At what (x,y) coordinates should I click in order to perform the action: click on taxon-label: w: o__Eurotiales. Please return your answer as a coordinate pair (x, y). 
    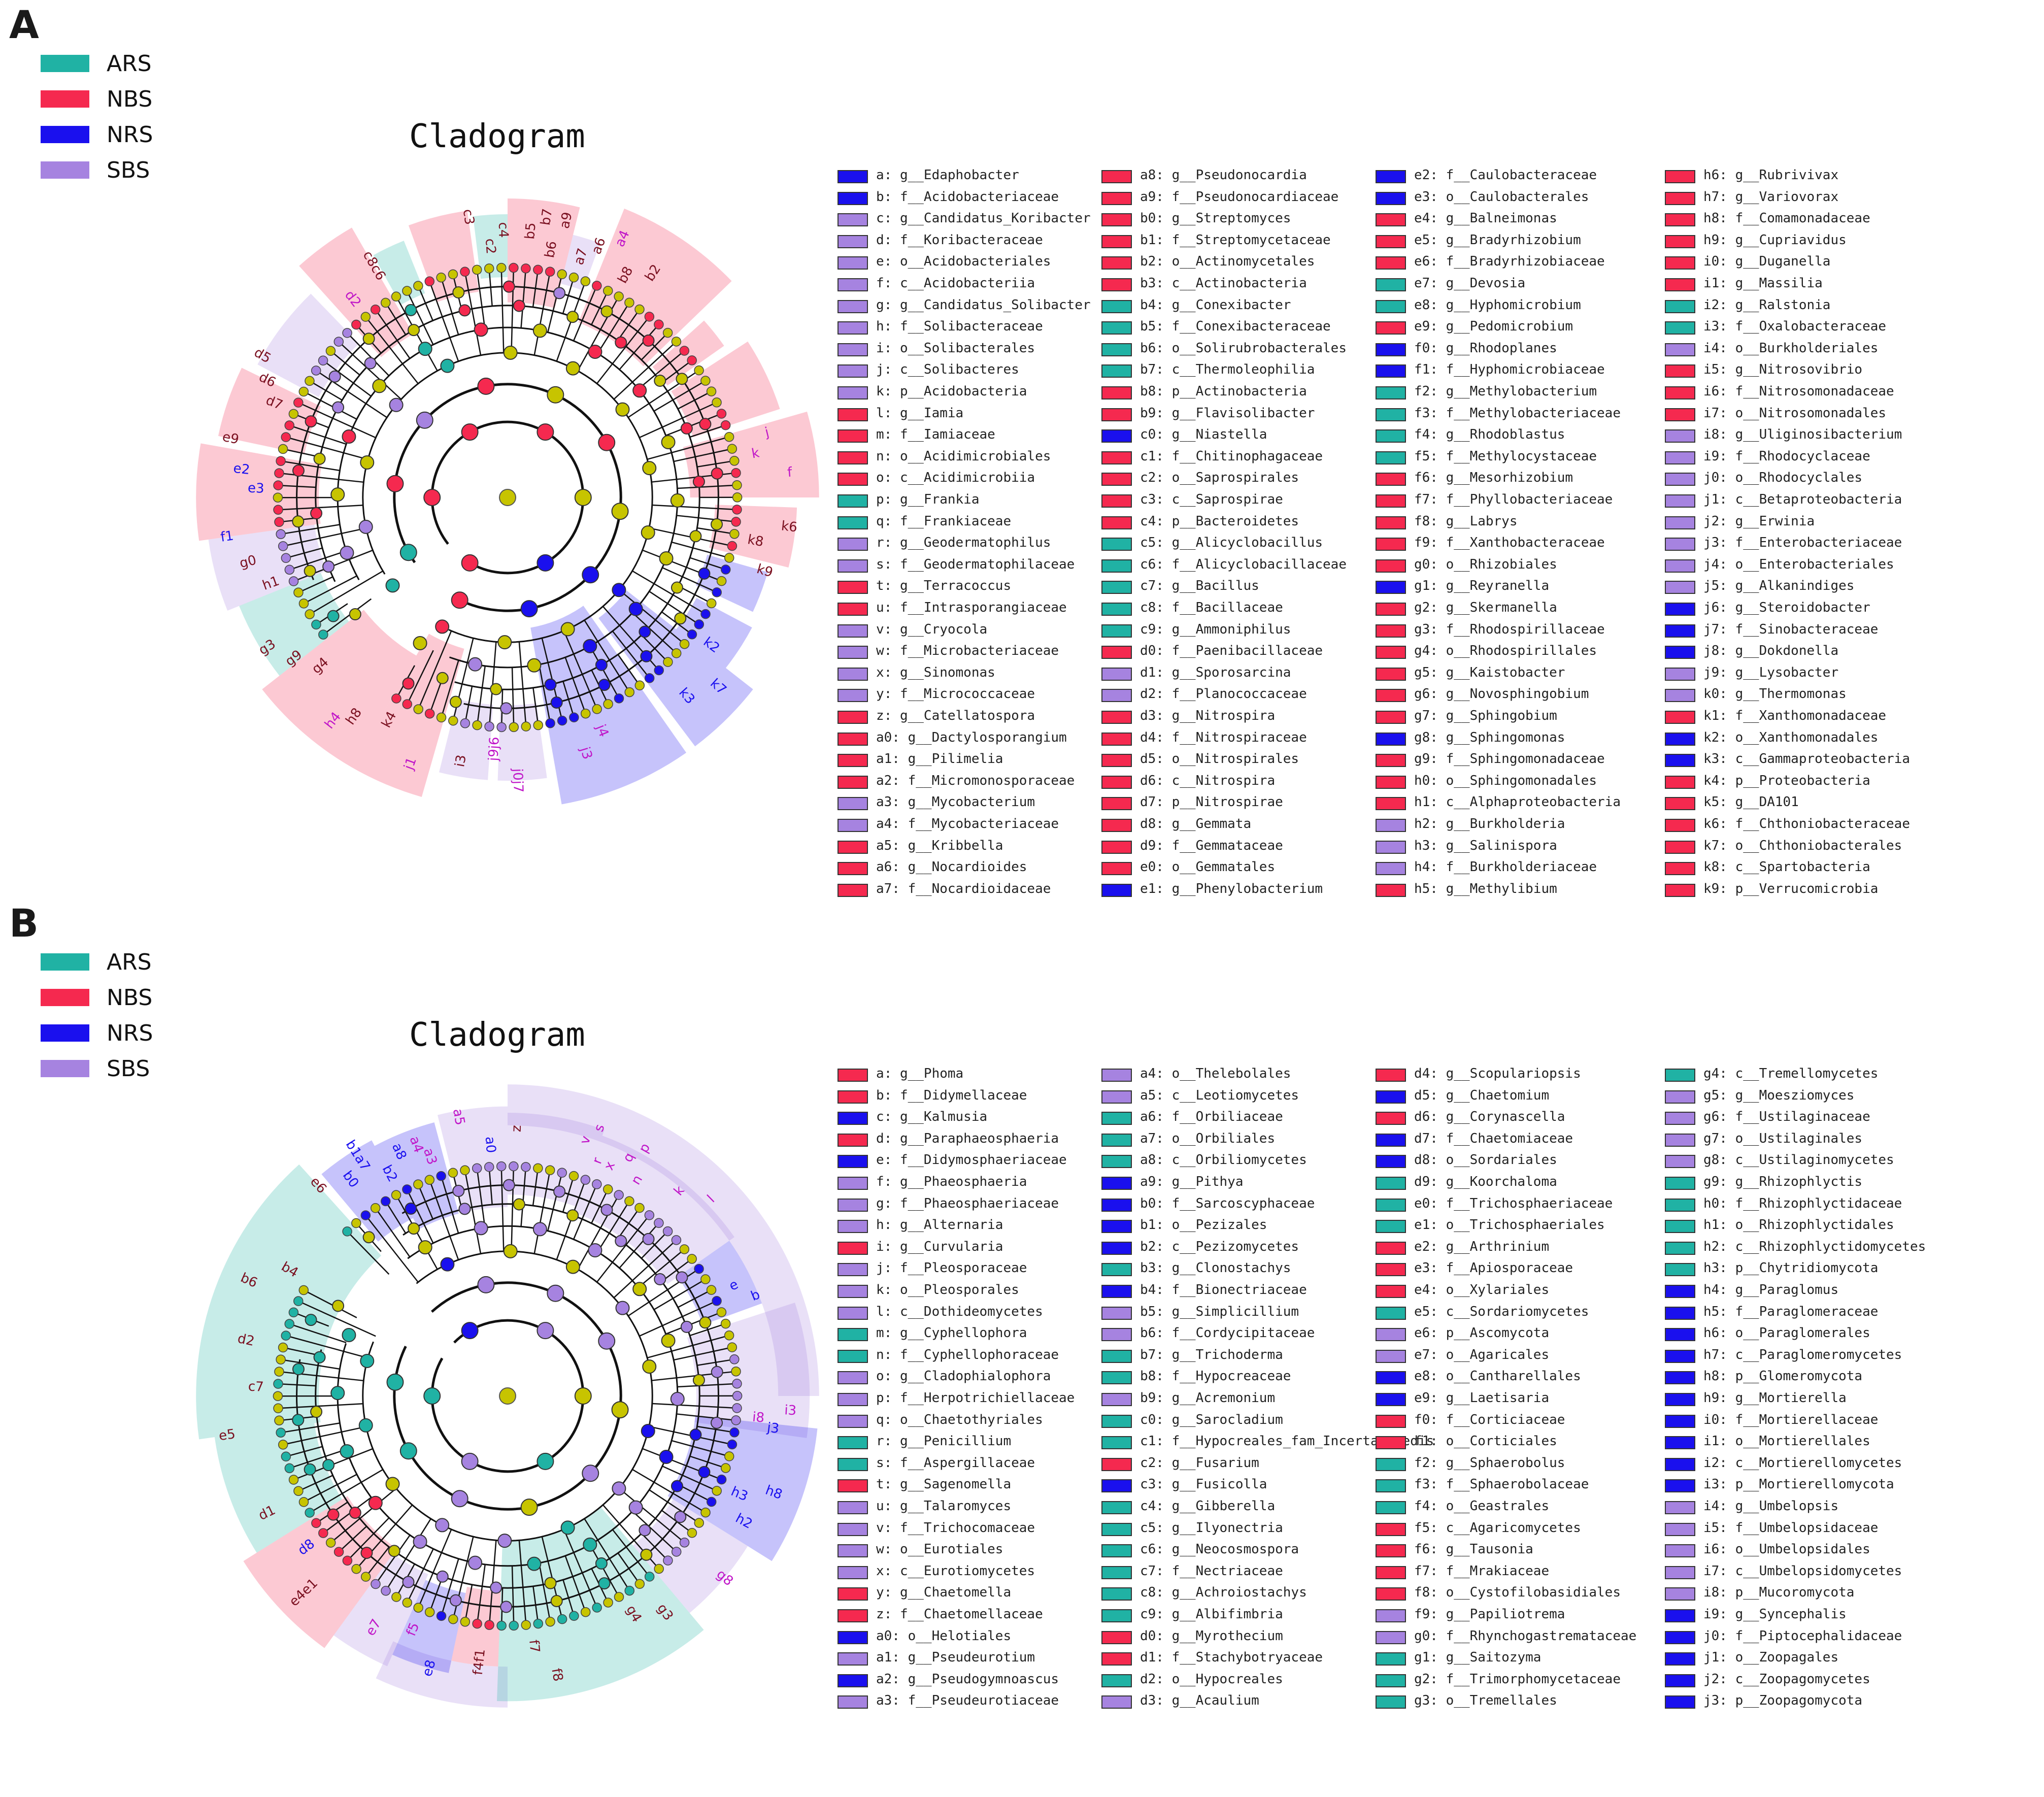
    Looking at the image, I should click on (939, 1549).